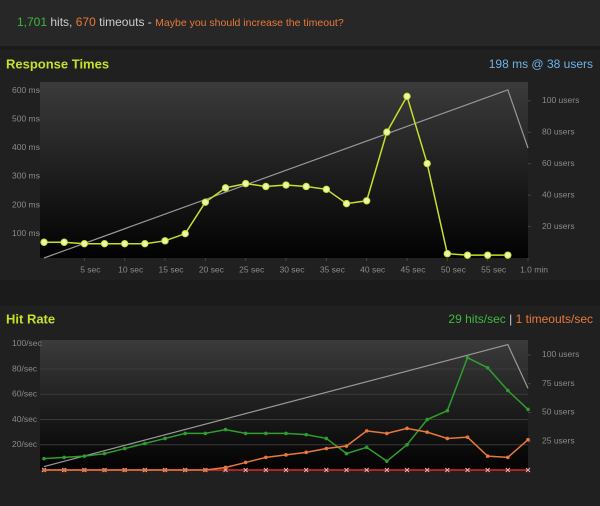 The height and width of the screenshot is (506, 600). I want to click on timeouts-count: 670, so click(86, 22).